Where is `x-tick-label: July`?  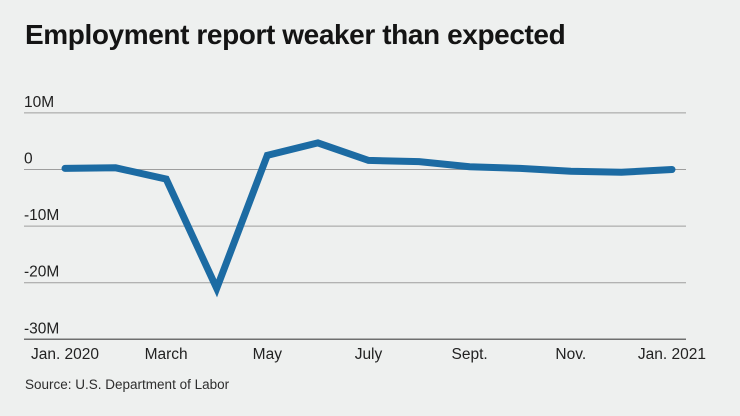 x-tick-label: July is located at coordinates (369, 354).